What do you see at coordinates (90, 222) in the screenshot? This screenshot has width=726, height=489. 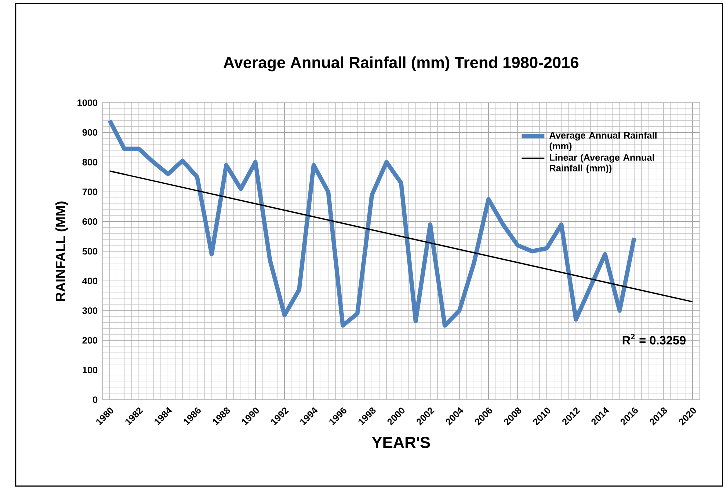 I see `y-tick-label: 600` at bounding box center [90, 222].